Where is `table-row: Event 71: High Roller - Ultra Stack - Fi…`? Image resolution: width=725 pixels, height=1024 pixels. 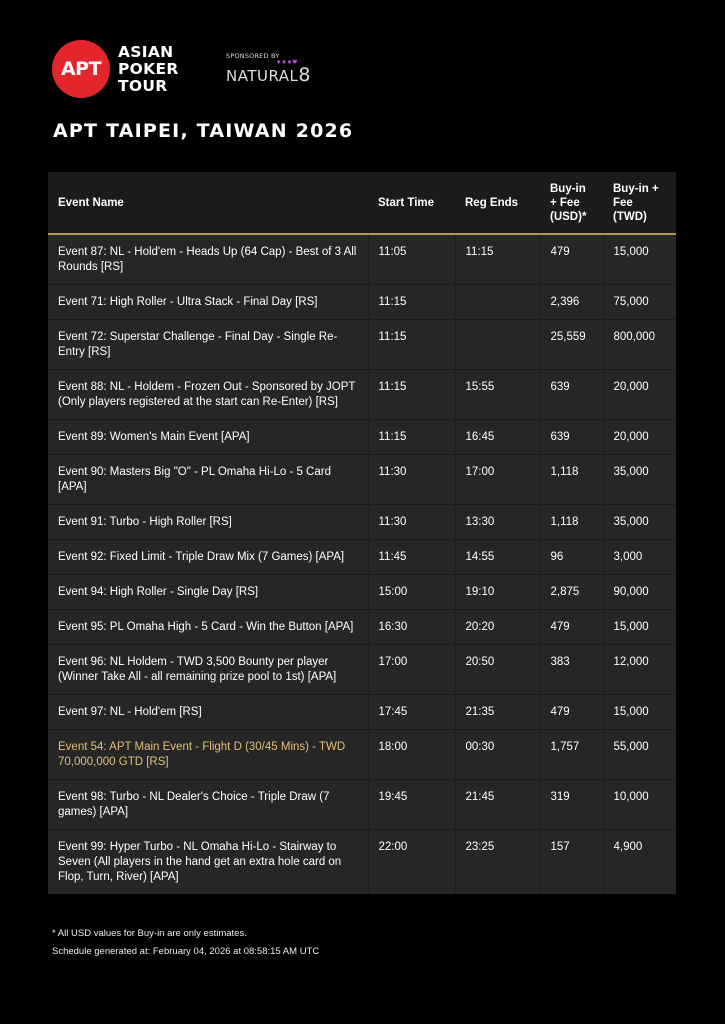 table-row: Event 71: High Roller - Ultra Stack - Fi… is located at coordinates (362, 302).